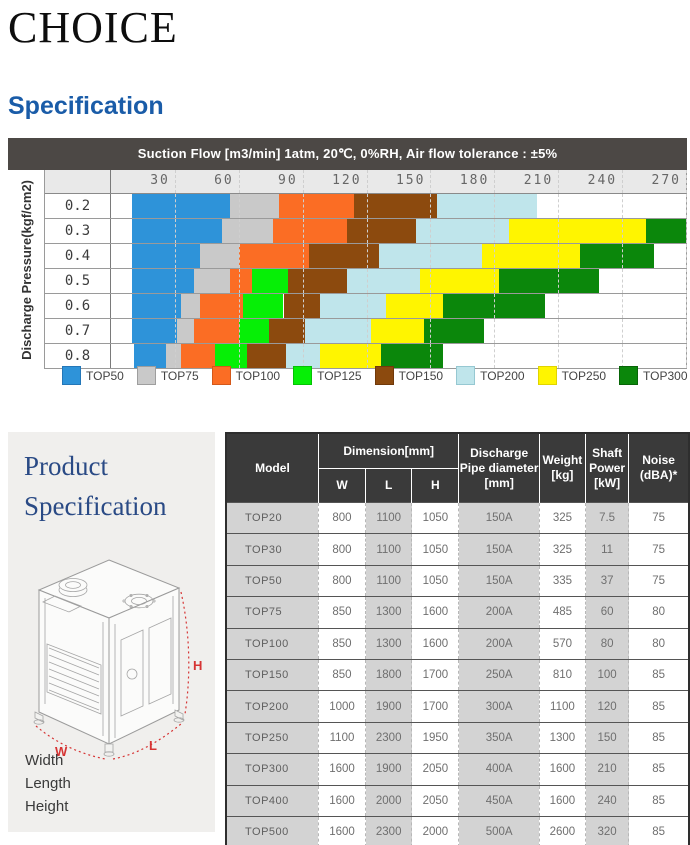 Image resolution: width=690 pixels, height=845 pixels. Describe the element at coordinates (366, 231) in the screenshot. I see `chart-row: 0.3` at that location.